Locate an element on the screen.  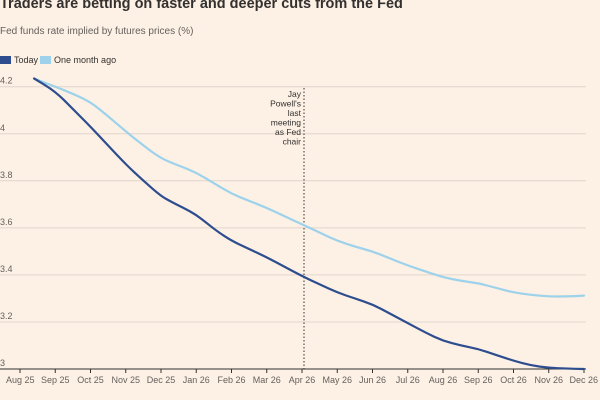
x-tick-label: Apr 26 is located at coordinates (302, 380).